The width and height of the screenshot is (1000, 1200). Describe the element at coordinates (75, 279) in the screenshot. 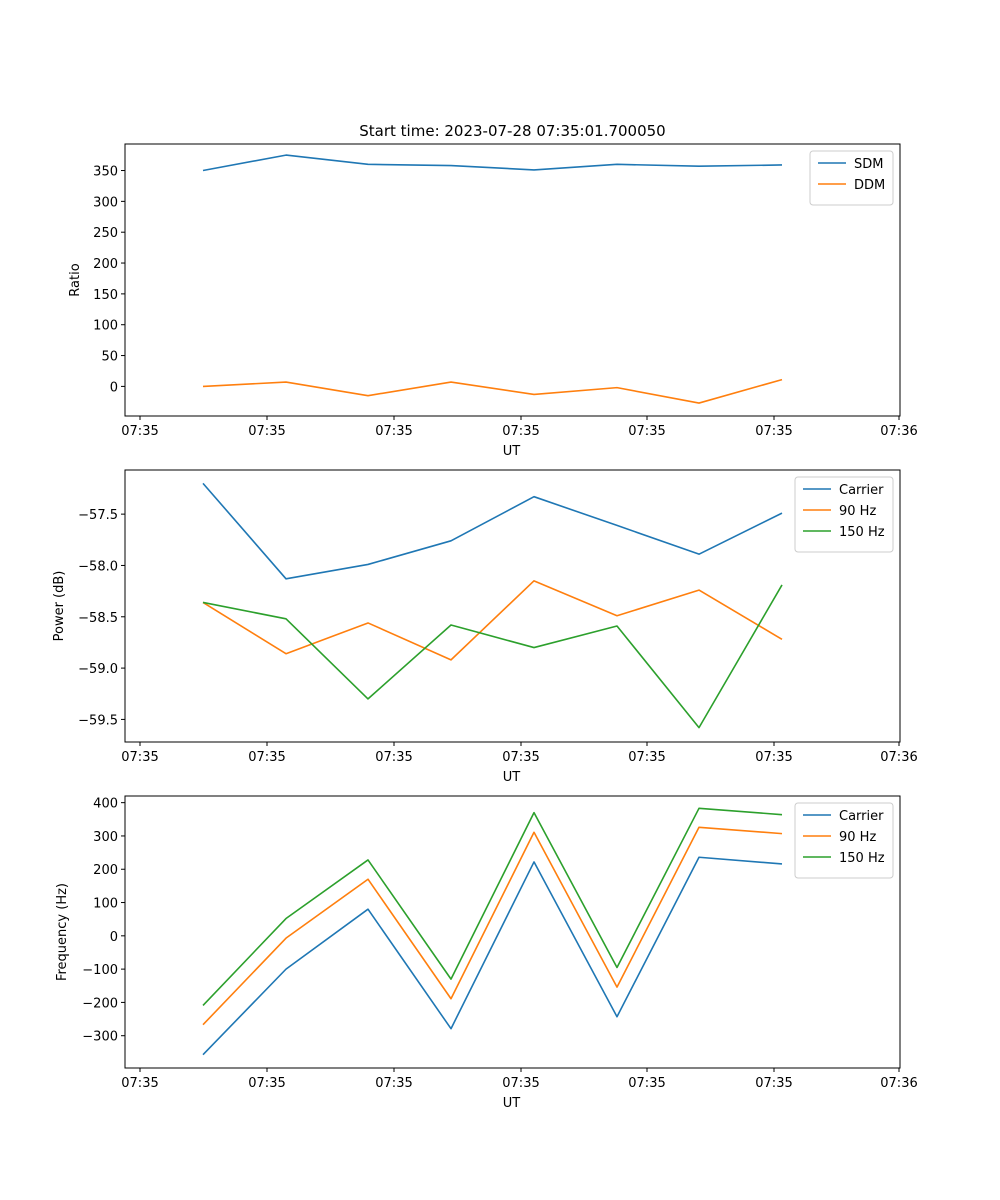

I see `y-axis-label: Ratio` at that location.